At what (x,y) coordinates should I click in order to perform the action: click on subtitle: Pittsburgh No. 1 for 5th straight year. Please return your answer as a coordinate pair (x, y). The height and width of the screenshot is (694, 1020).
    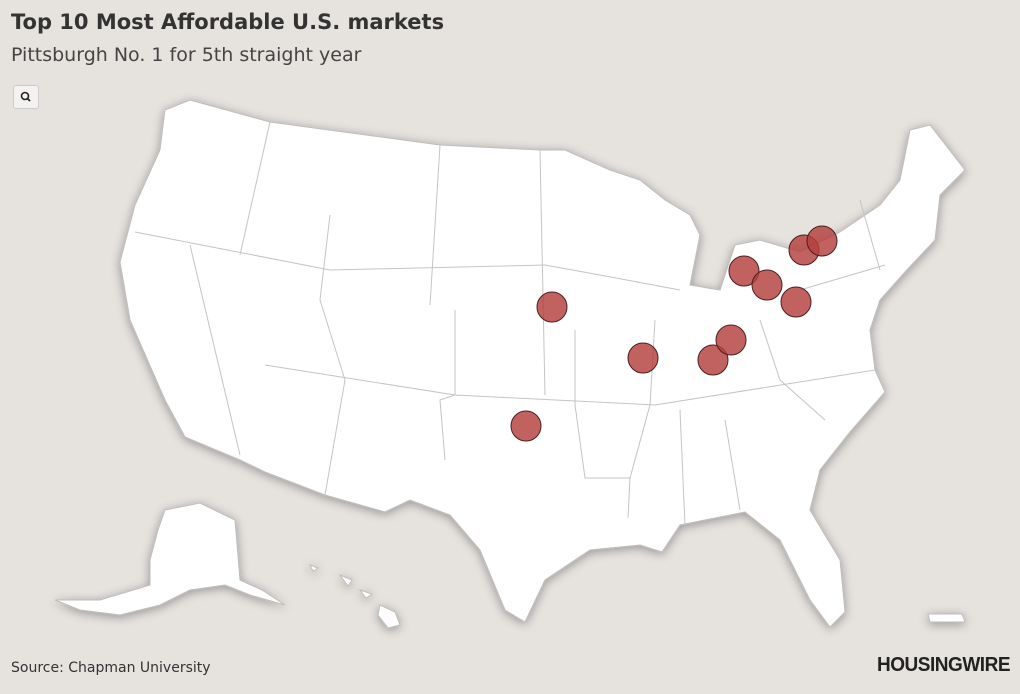
    Looking at the image, I should click on (186, 55).